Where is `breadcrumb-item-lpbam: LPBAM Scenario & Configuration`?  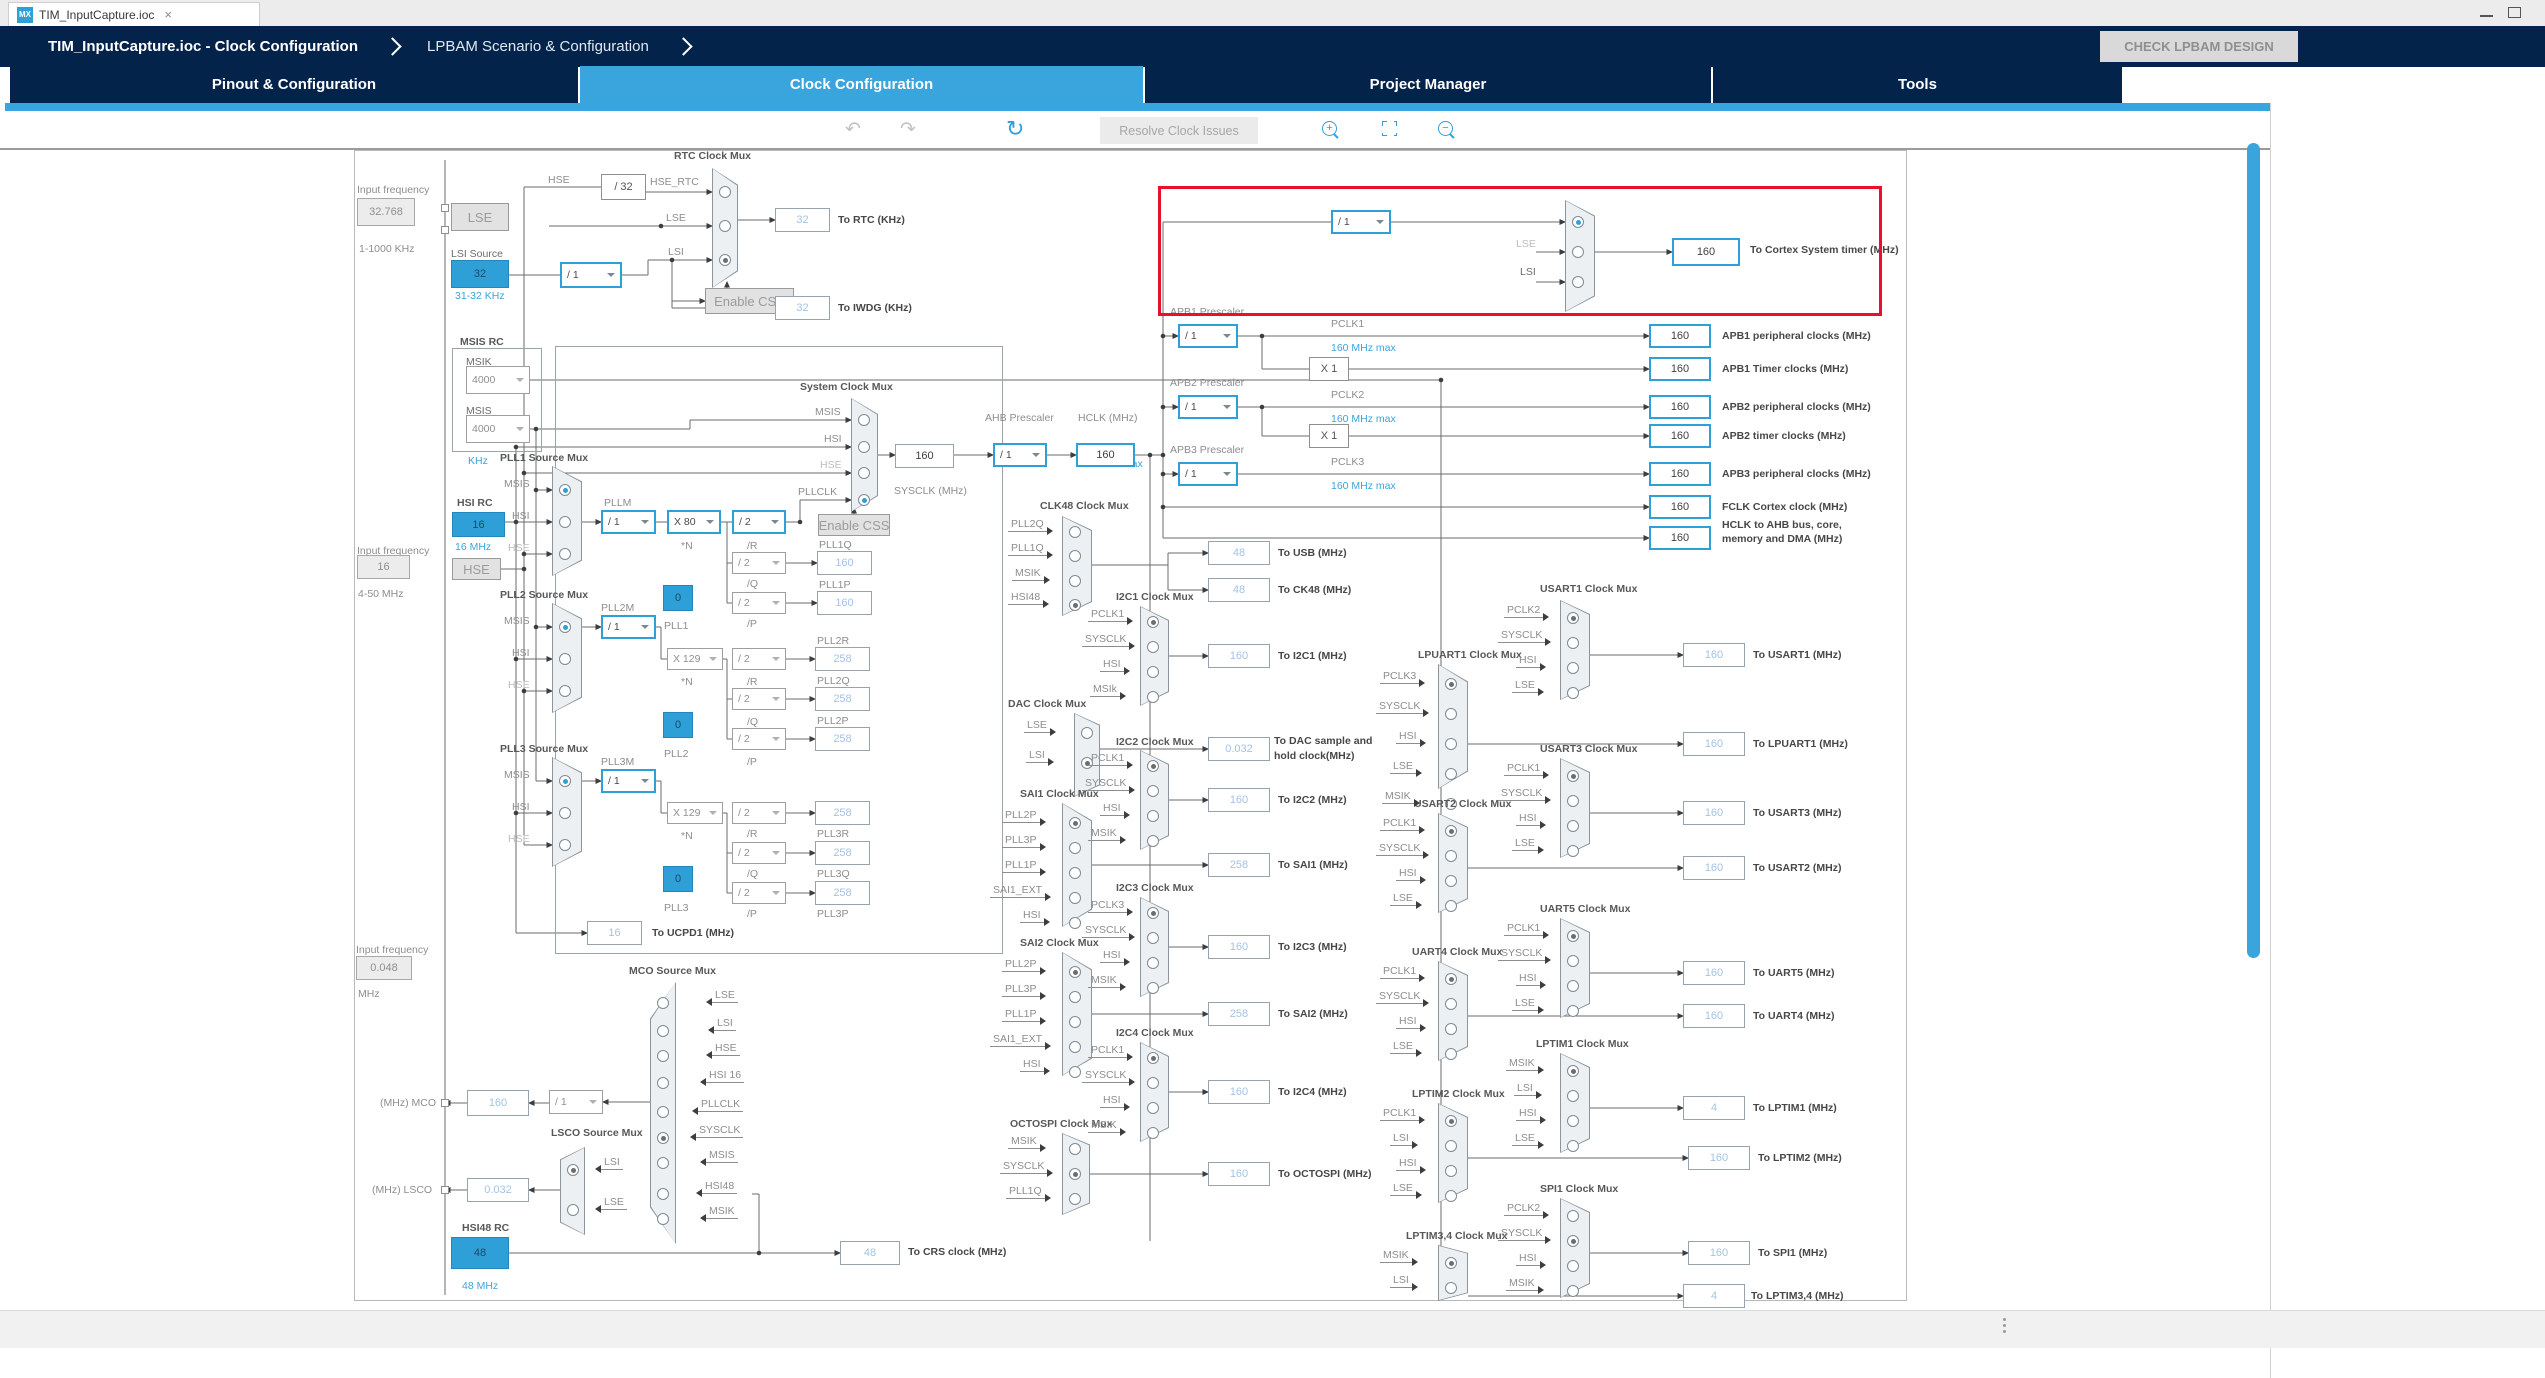 breadcrumb-item-lpbam: LPBAM Scenario & Configuration is located at coordinates (538, 46).